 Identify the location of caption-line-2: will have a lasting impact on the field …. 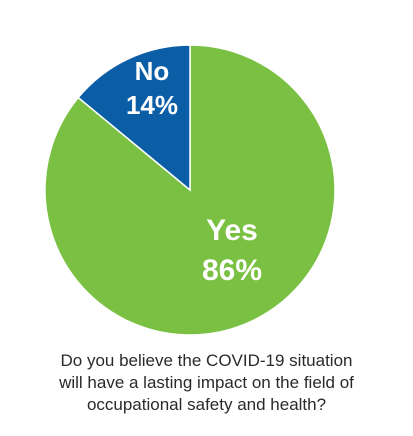
(206, 382).